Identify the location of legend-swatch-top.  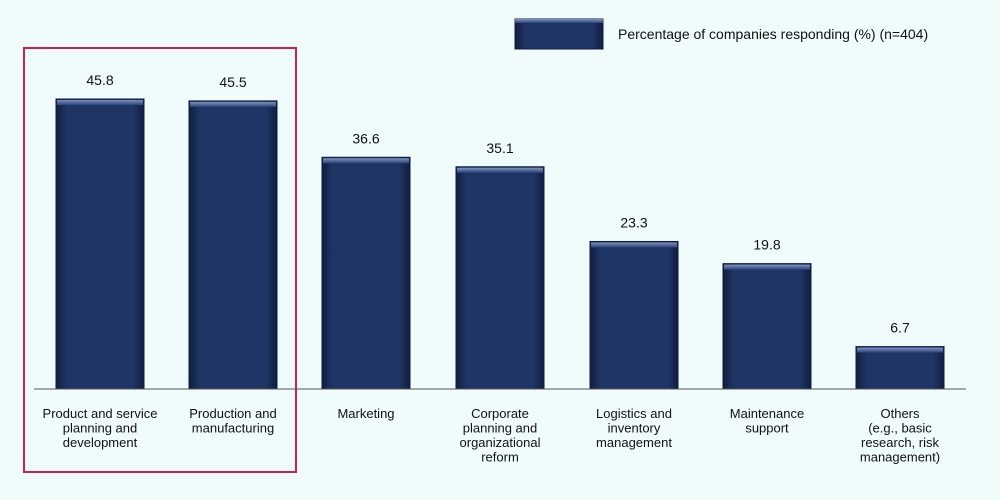
(559, 21).